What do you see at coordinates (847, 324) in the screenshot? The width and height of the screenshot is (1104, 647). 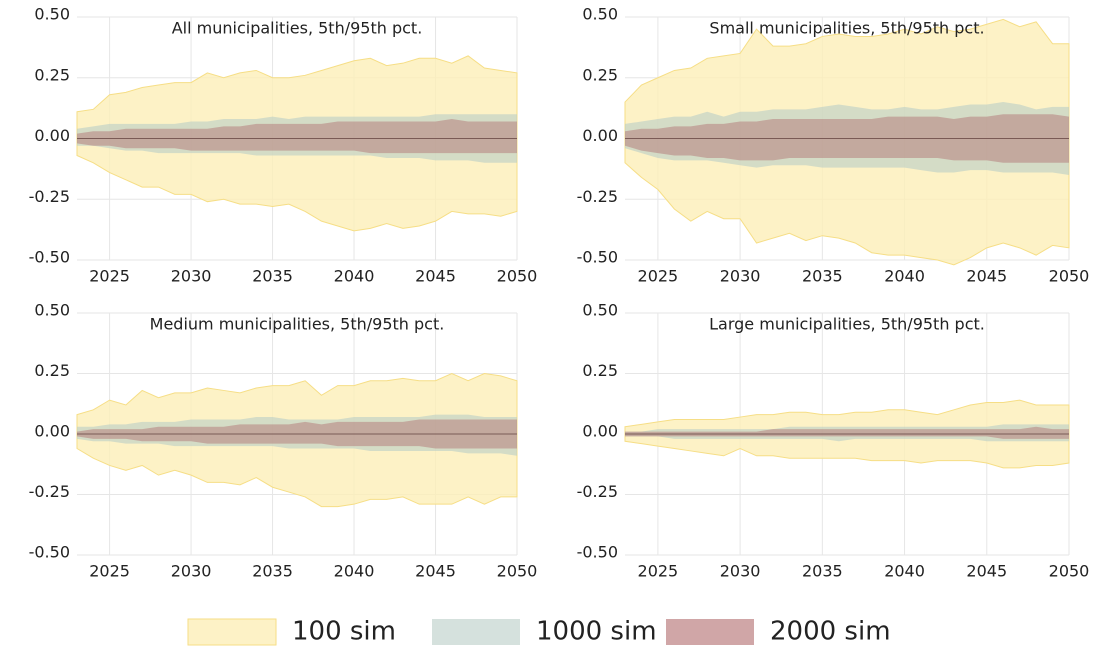 I see `panel-title: Large municipalities, 5th/95th pct.` at bounding box center [847, 324].